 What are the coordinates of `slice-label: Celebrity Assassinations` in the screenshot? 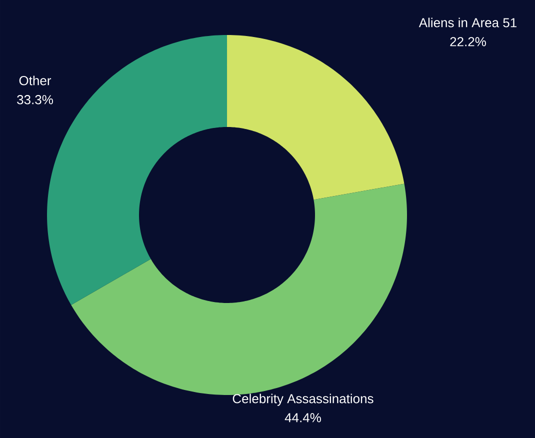 It's located at (303, 400).